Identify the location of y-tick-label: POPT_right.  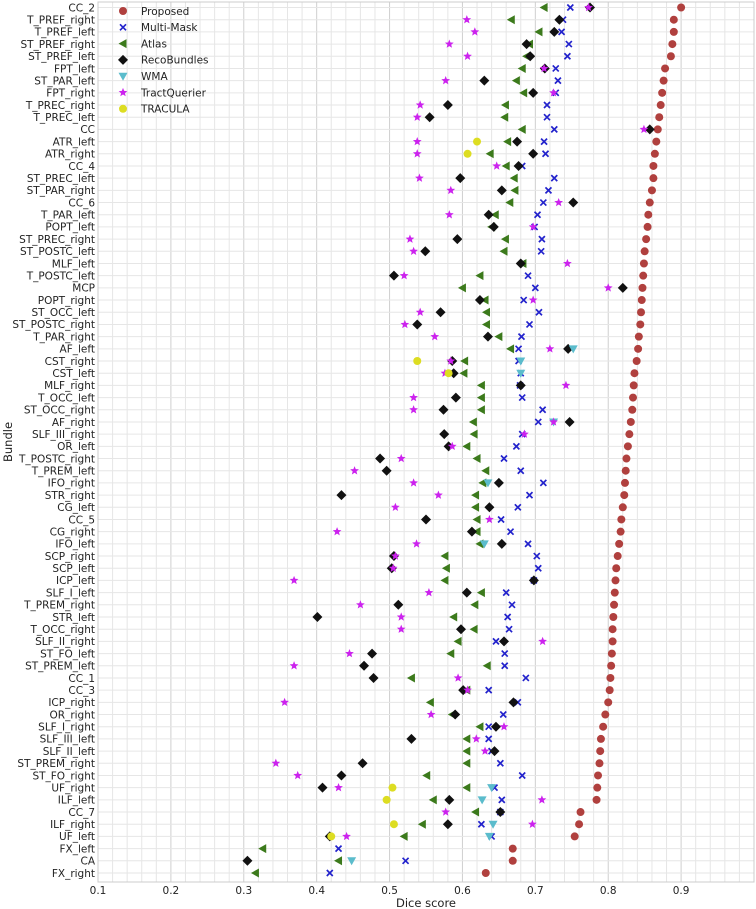
(66, 301).